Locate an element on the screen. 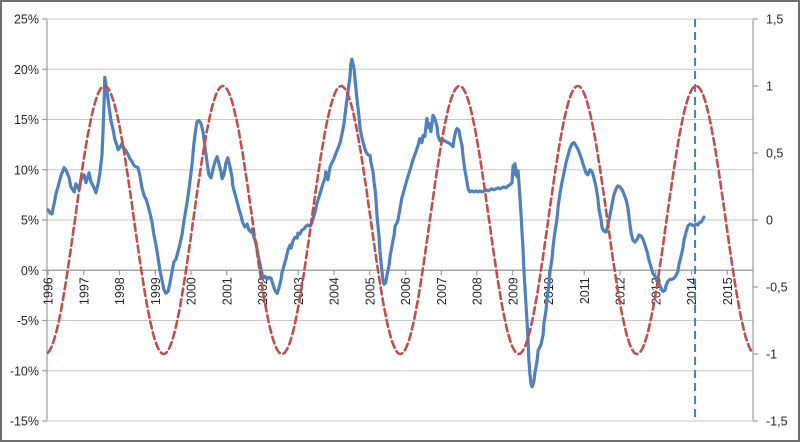 This screenshot has height=442, width=800. y-axis-left-tick-label: -15% is located at coordinates (24, 422).